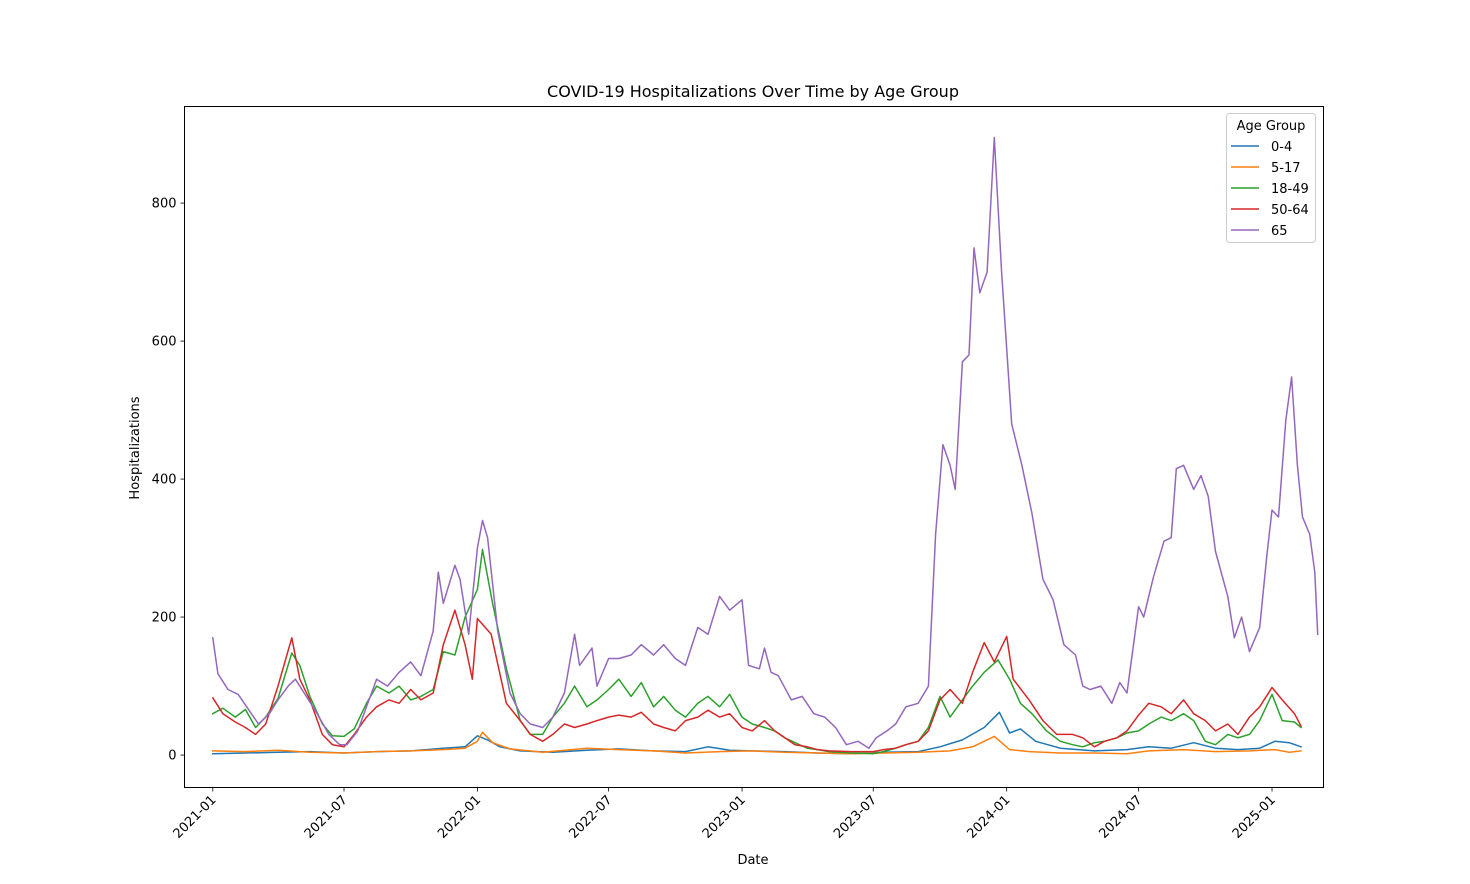  Describe the element at coordinates (164, 342) in the screenshot. I see `y-tick-label: 600` at that location.